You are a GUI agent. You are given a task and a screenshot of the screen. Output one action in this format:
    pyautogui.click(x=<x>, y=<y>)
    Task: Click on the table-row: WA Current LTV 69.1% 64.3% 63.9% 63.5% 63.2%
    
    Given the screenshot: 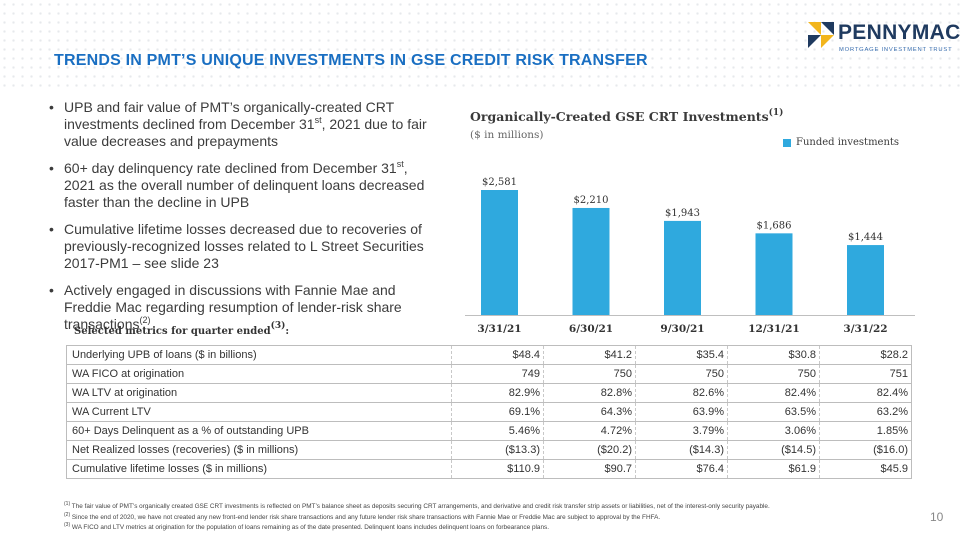 What is the action you would take?
    pyautogui.click(x=489, y=412)
    